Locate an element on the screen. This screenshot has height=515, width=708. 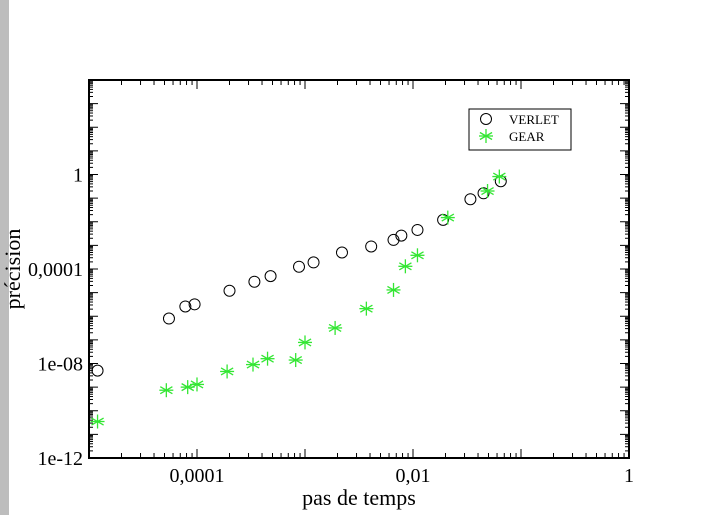
window-edge-strip is located at coordinates (4, 257).